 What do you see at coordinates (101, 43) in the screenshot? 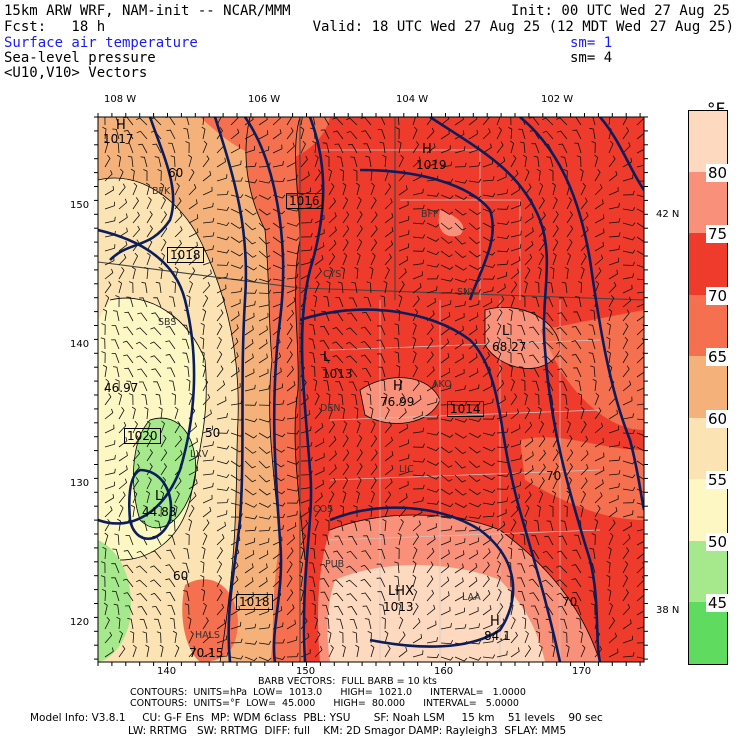
I see `field-temperature: Surface air temperature` at bounding box center [101, 43].